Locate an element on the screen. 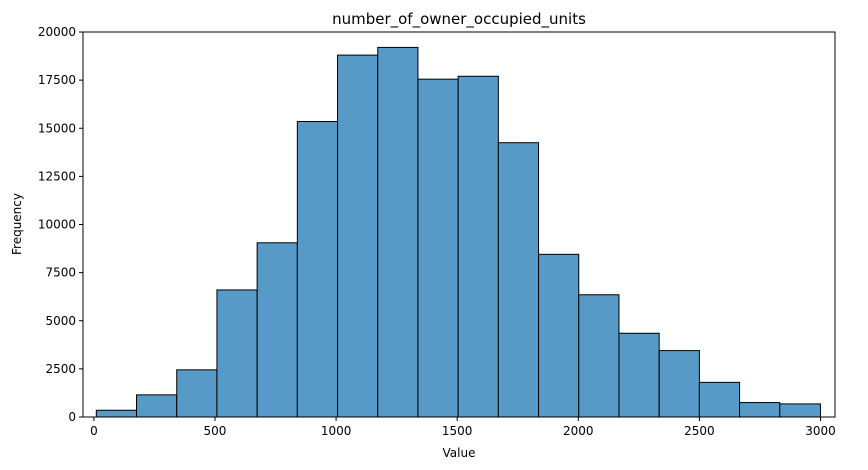 The width and height of the screenshot is (868, 470). y-tick-label: 17500 is located at coordinates (57, 80).